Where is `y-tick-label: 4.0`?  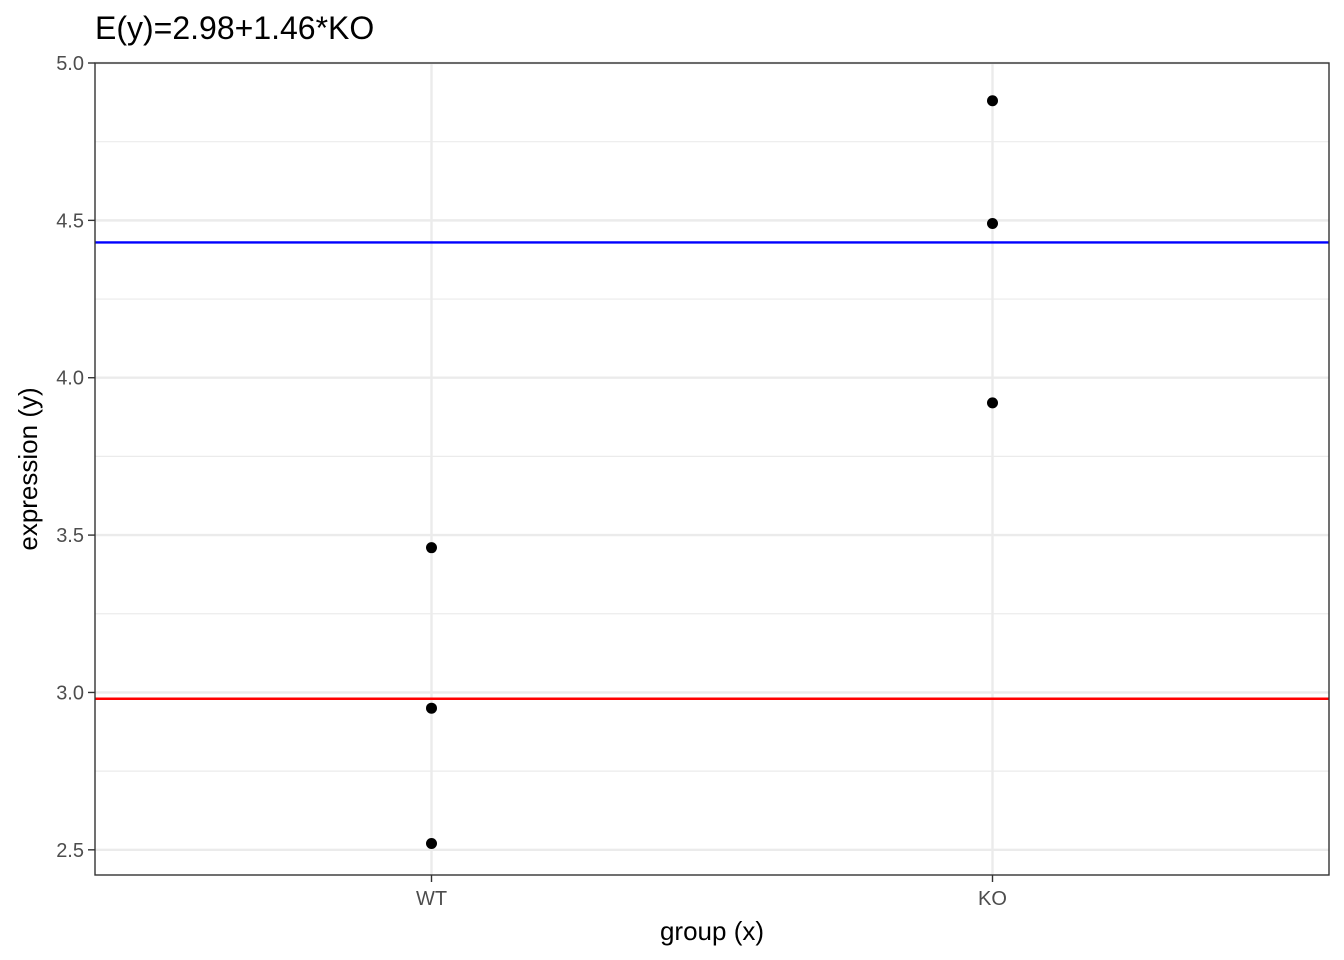 y-tick-label: 4.0 is located at coordinates (70, 379).